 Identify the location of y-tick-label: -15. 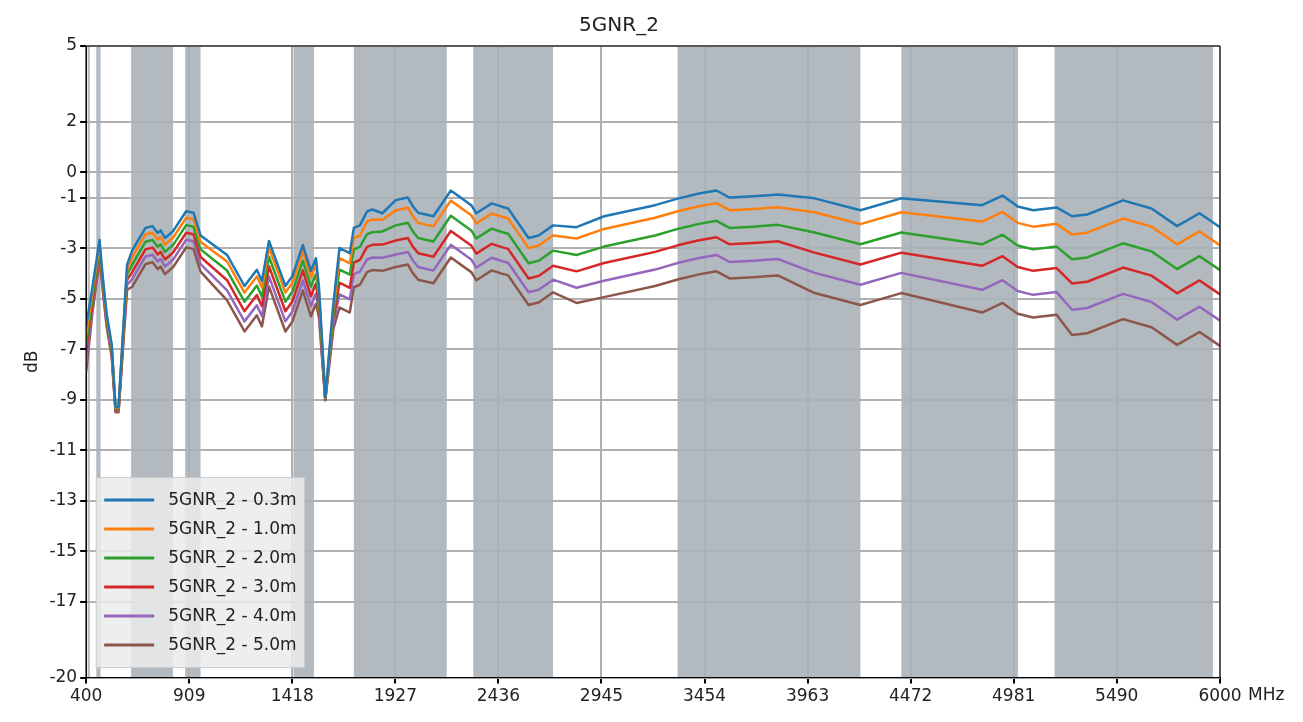
(63, 549).